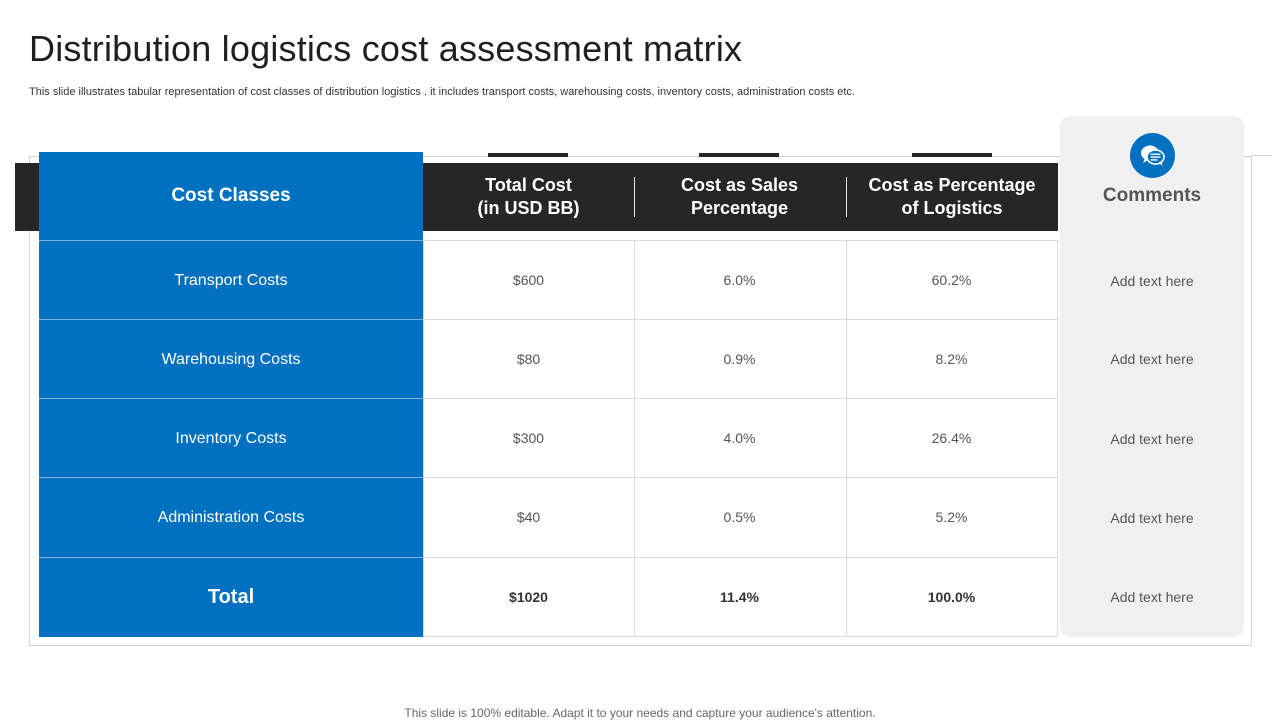 The height and width of the screenshot is (720, 1280). Describe the element at coordinates (528, 516) in the screenshot. I see `table-cell: $40` at that location.